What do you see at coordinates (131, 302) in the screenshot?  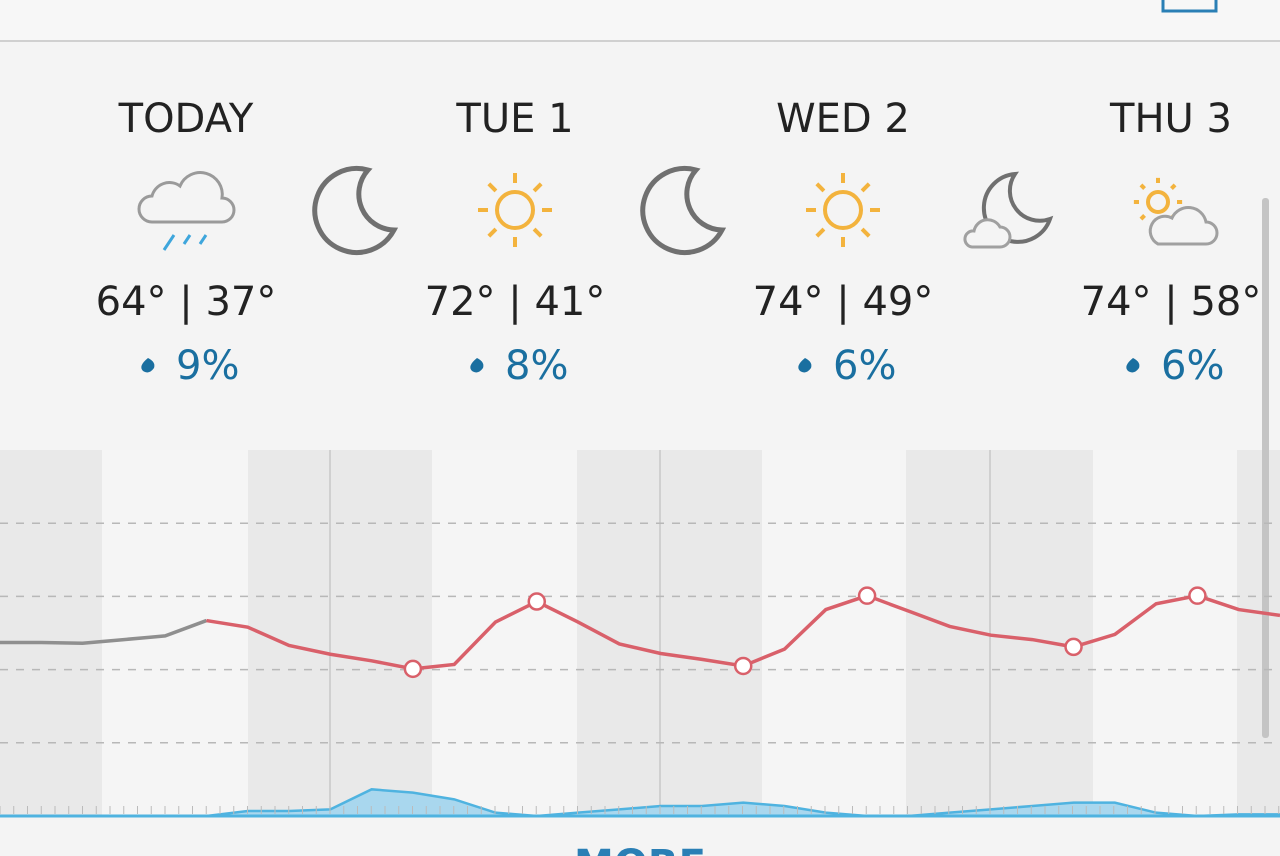 I see `high-temp: 64°` at bounding box center [131, 302].